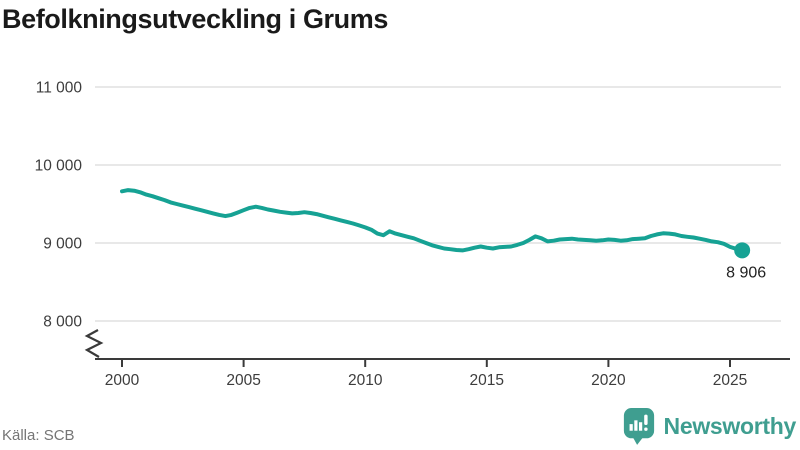 The width and height of the screenshot is (800, 450). What do you see at coordinates (400, 428) in the screenshot?
I see `chart-footer: Källa: SCB Newsworthy` at bounding box center [400, 428].